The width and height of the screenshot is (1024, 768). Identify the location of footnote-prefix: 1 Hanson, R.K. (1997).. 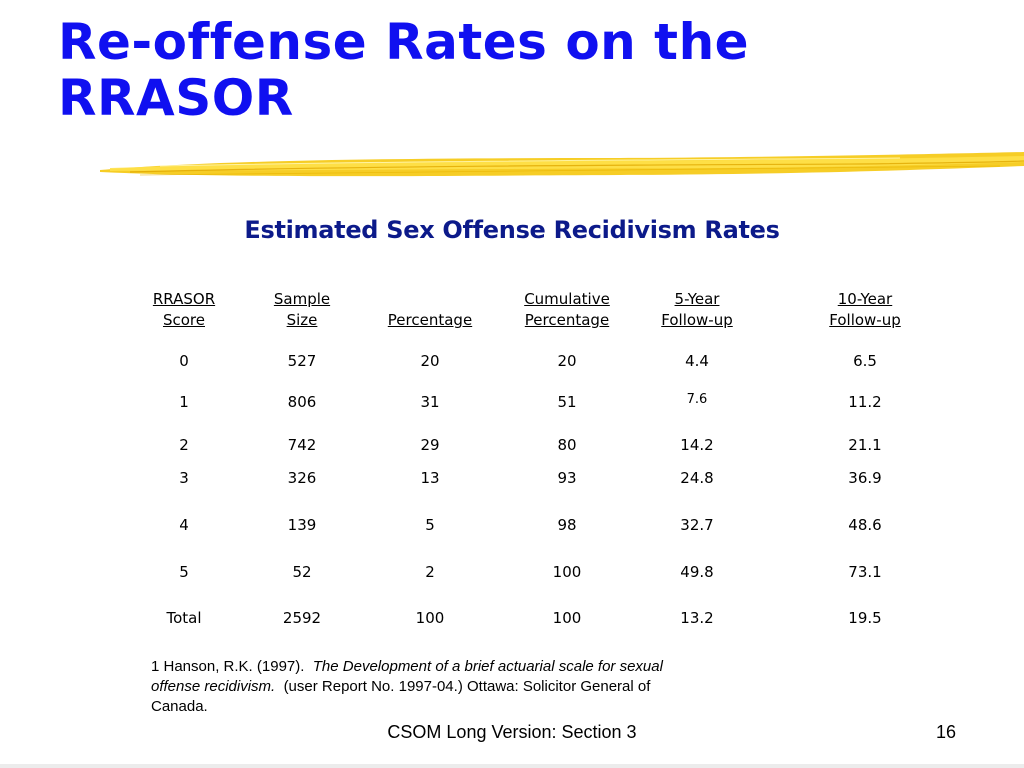
(228, 666).